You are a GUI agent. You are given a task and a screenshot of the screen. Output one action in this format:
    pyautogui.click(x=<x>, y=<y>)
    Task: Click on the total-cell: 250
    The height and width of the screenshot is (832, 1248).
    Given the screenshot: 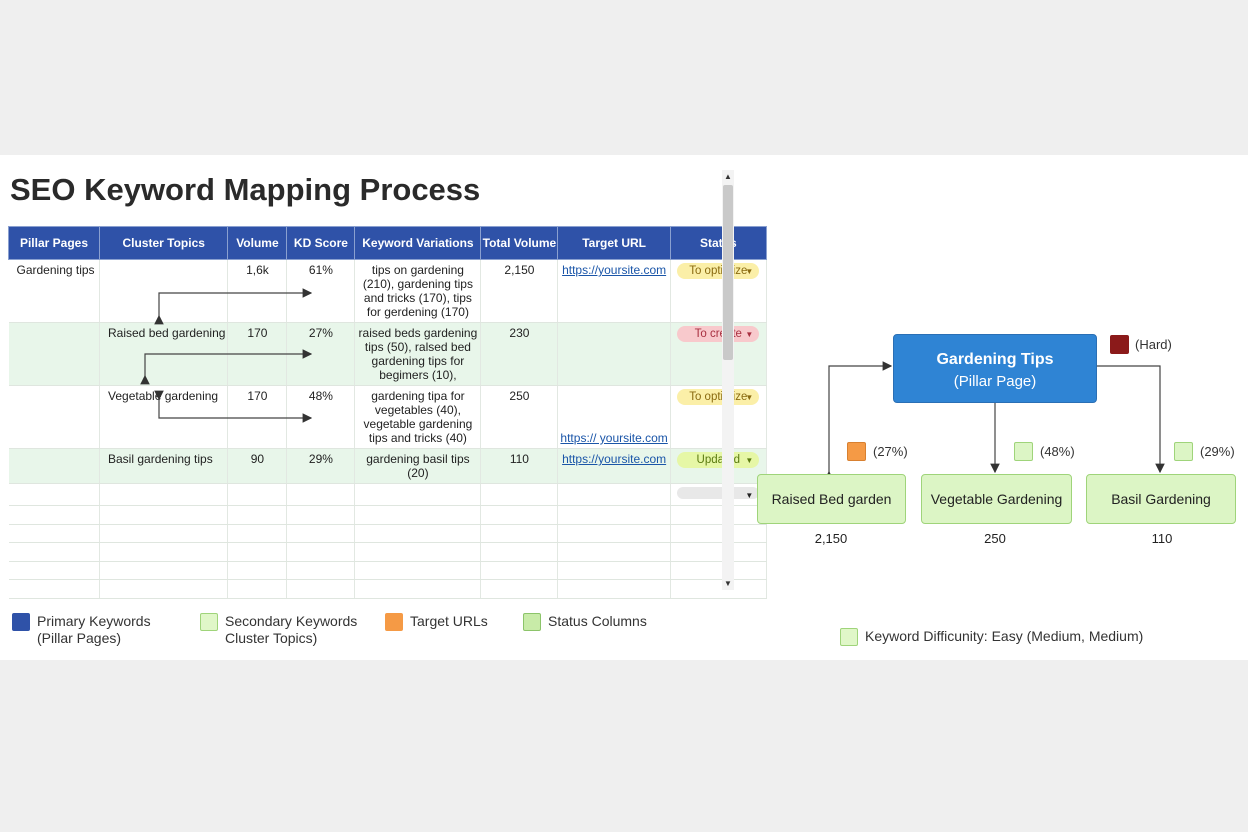 What is the action you would take?
    pyautogui.click(x=519, y=417)
    